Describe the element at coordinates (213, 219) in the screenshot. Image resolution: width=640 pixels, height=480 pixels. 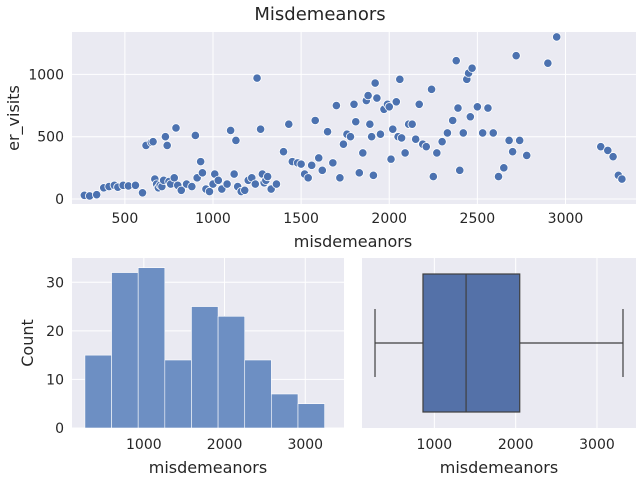
I see `scatter-x-tick-label: 1000` at that location.